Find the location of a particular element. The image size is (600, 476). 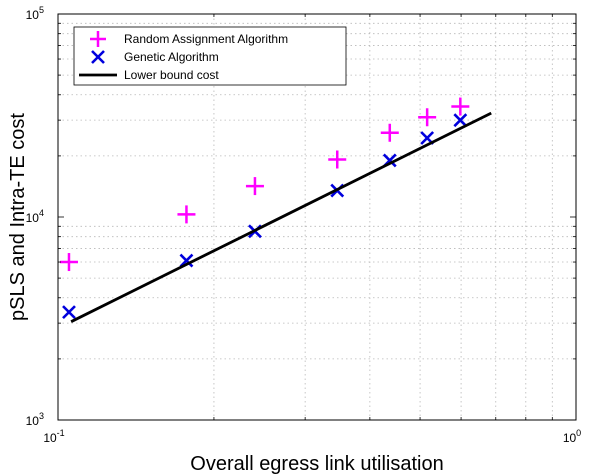

legend-item: Random Assignment Algorithm is located at coordinates (189, 39).